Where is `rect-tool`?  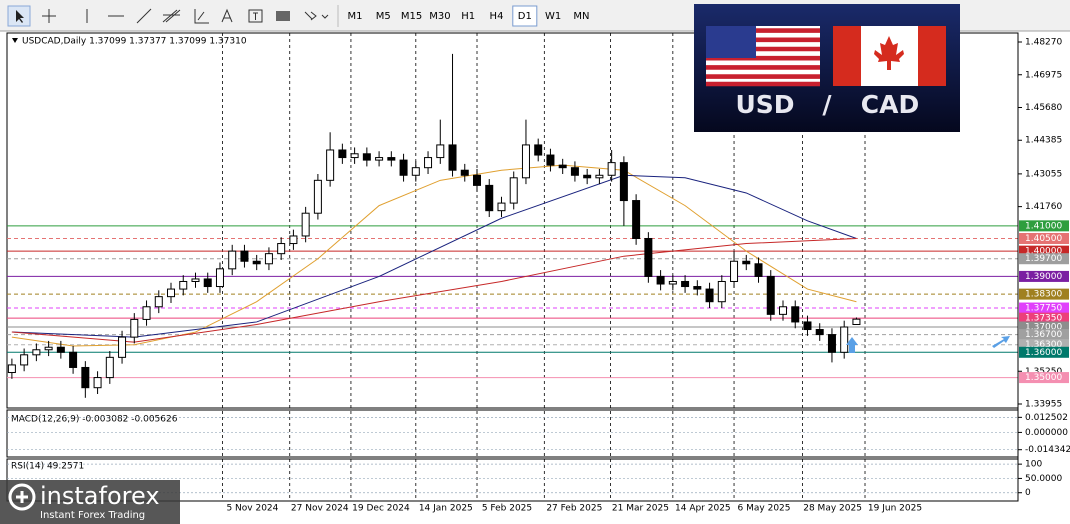
rect-tool is located at coordinates (283, 16).